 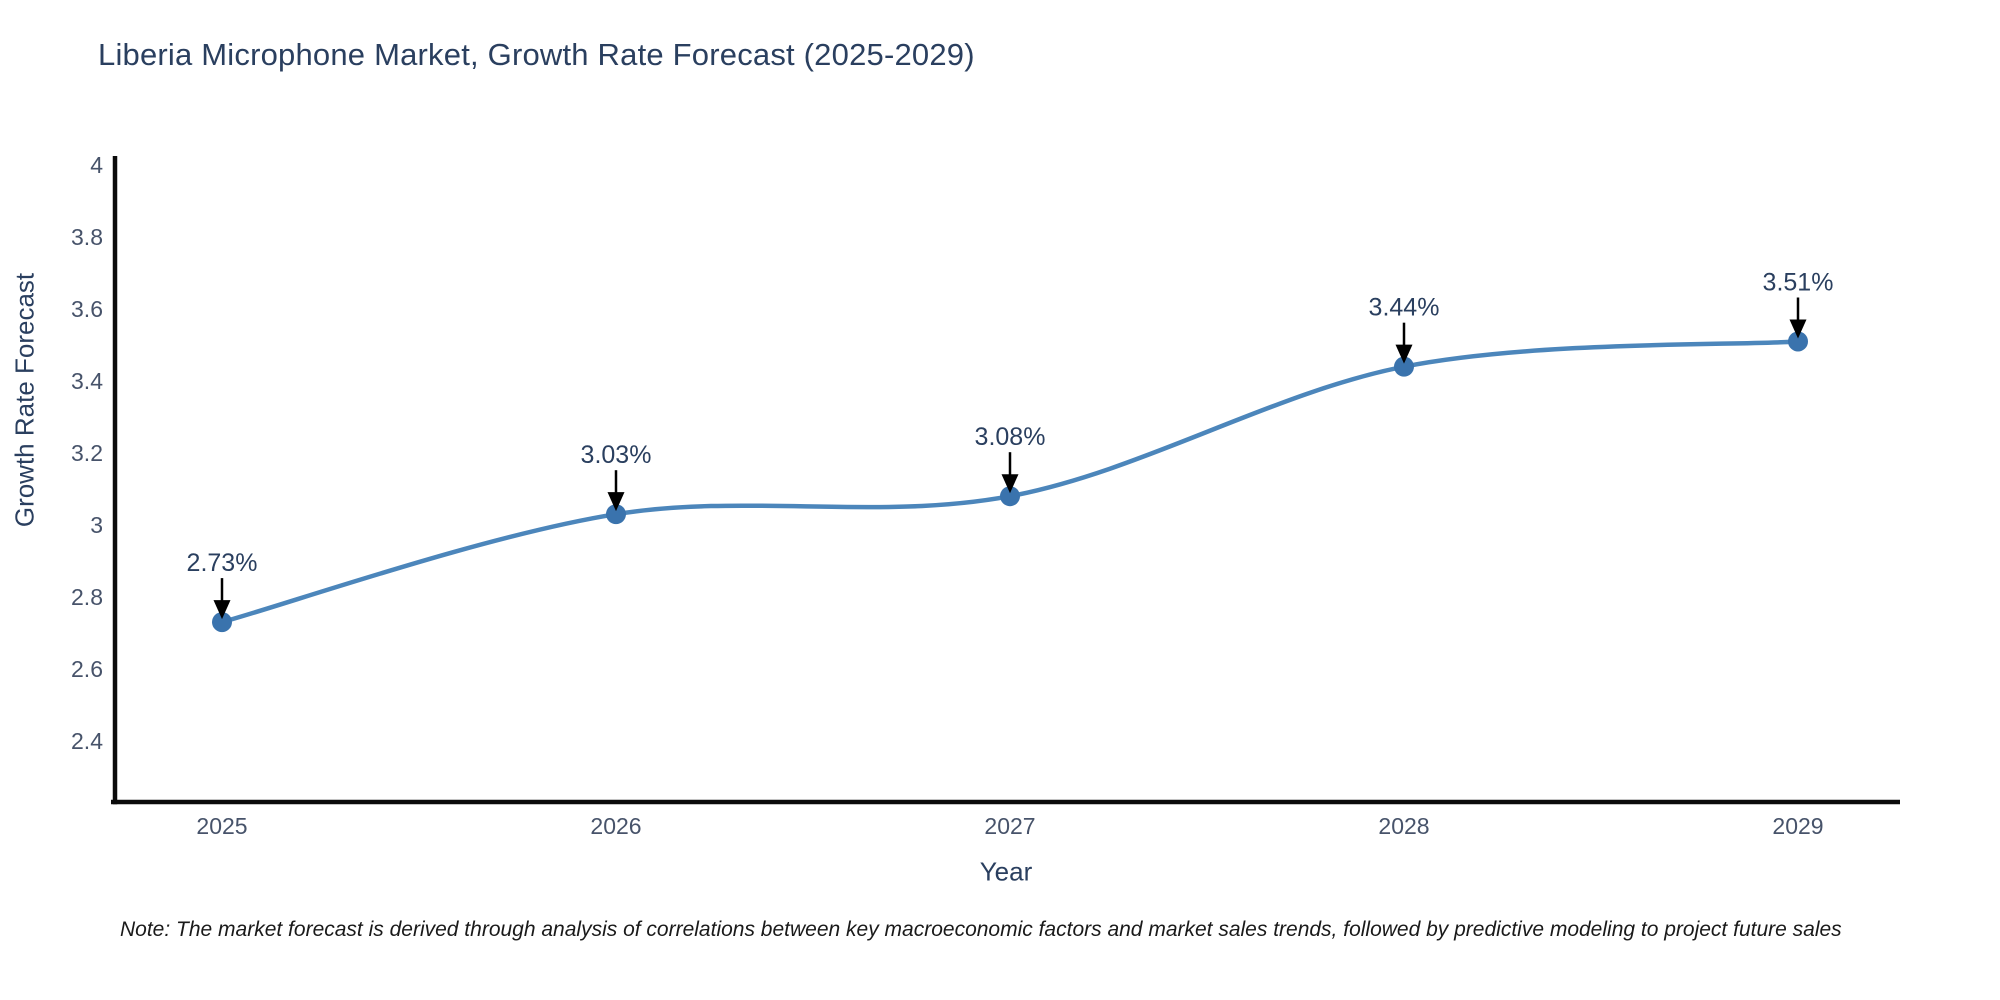 What do you see at coordinates (87, 597) in the screenshot?
I see `y-tick-label: 2.8` at bounding box center [87, 597].